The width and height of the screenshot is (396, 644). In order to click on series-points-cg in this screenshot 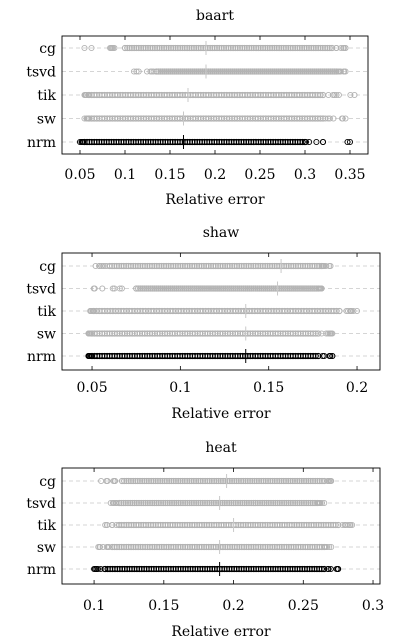, I will do `click(215, 48)`.